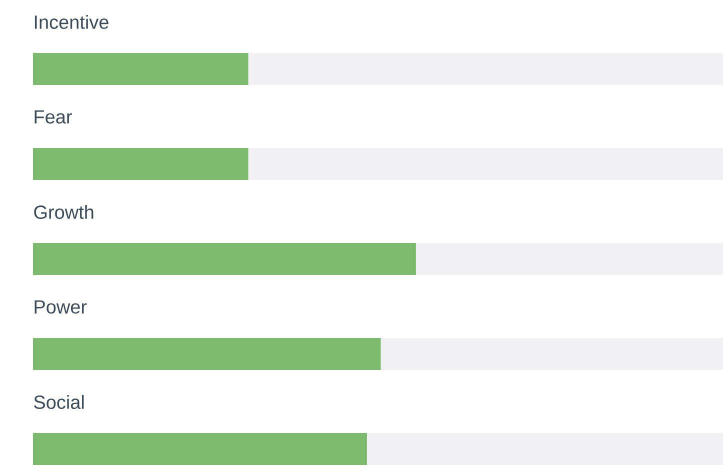  What do you see at coordinates (64, 211) in the screenshot?
I see `y-tick-label: Growth` at bounding box center [64, 211].